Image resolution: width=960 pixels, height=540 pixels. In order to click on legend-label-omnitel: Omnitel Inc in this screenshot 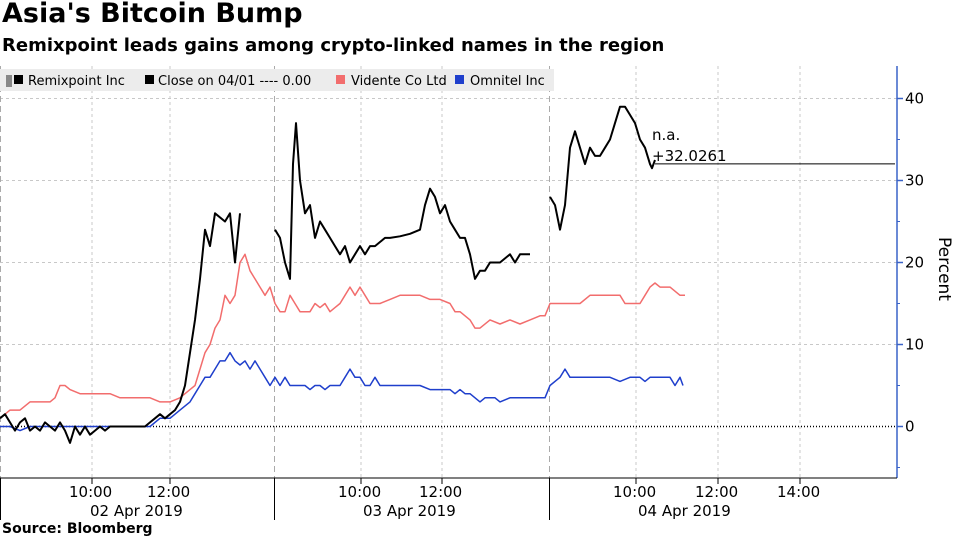, I will do `click(507, 81)`.